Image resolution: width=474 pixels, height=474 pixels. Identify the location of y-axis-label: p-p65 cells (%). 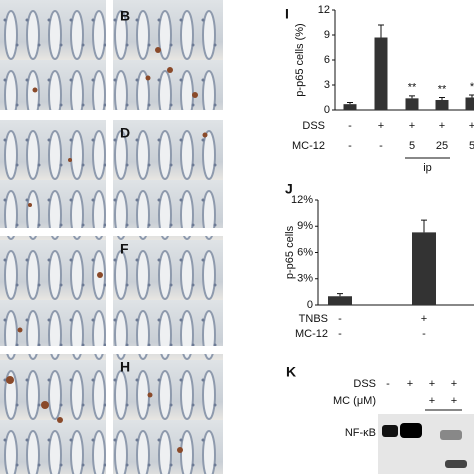
(300, 59).